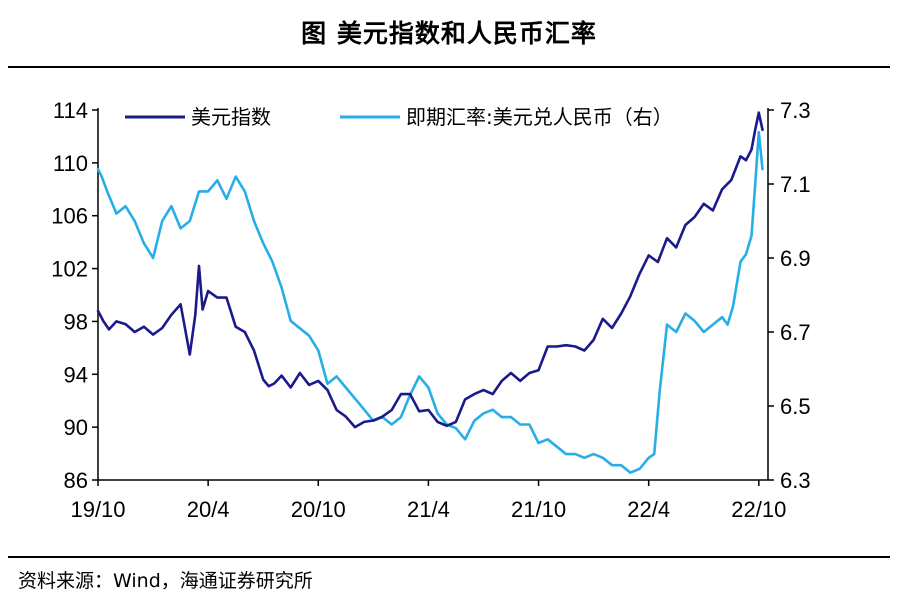 This screenshot has height=600, width=898. I want to click on left-y-tick-label: 102, so click(69, 269).